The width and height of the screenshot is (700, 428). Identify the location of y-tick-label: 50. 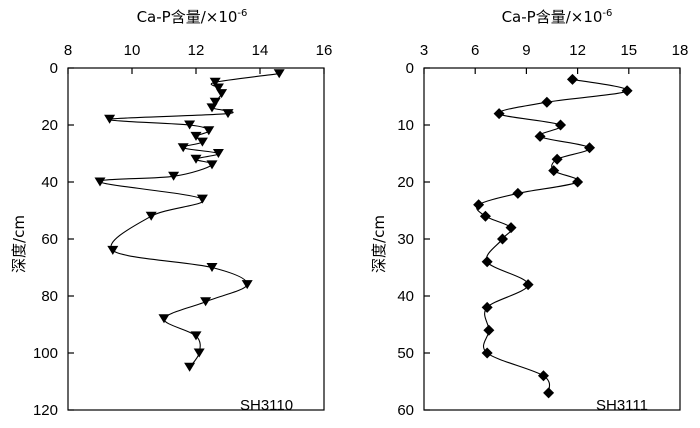
(405, 353).